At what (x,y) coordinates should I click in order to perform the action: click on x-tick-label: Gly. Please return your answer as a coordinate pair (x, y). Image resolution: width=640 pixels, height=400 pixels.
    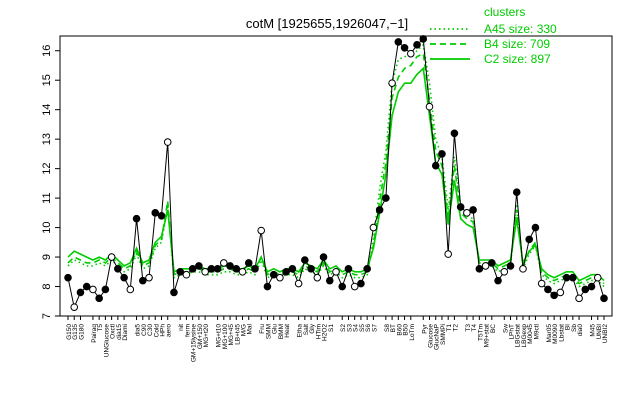
    Looking at the image, I should click on (312, 328).